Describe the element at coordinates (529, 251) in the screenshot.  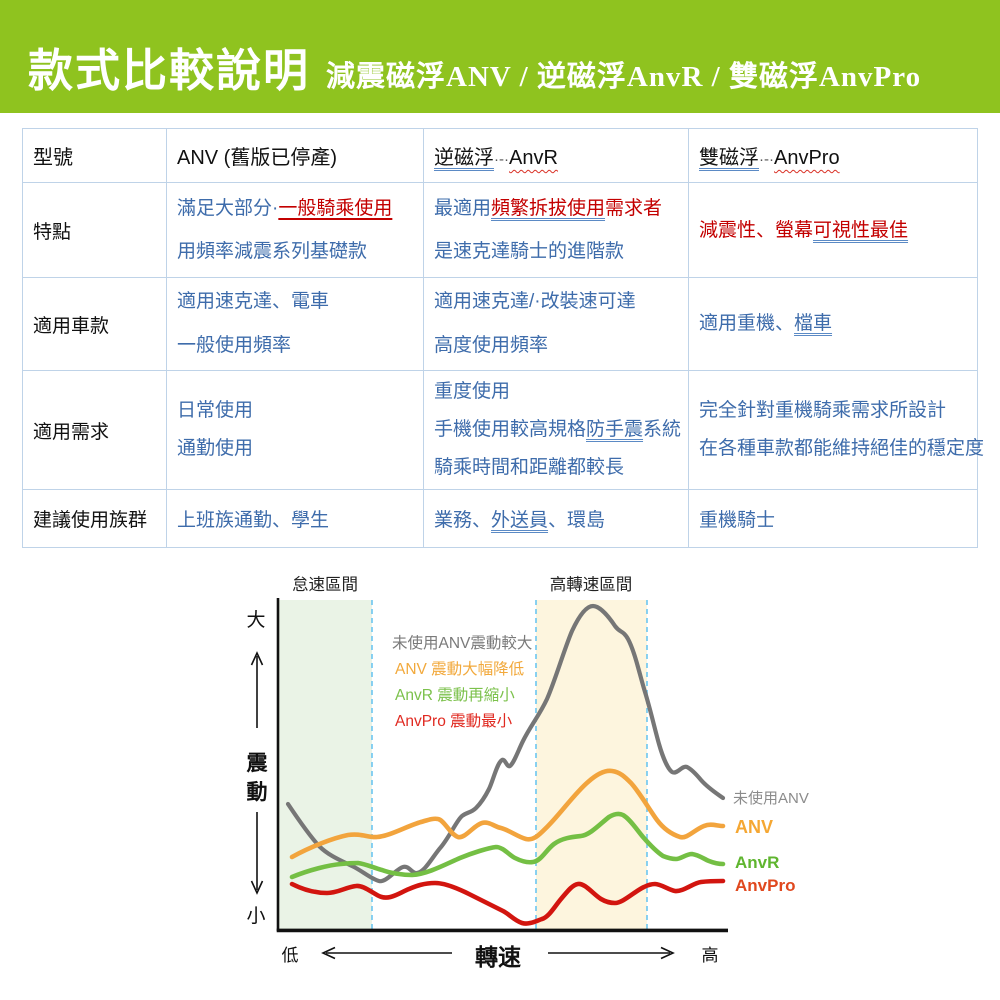
I see `features-anvr-l2: 是速克達騎士的進階款` at that location.